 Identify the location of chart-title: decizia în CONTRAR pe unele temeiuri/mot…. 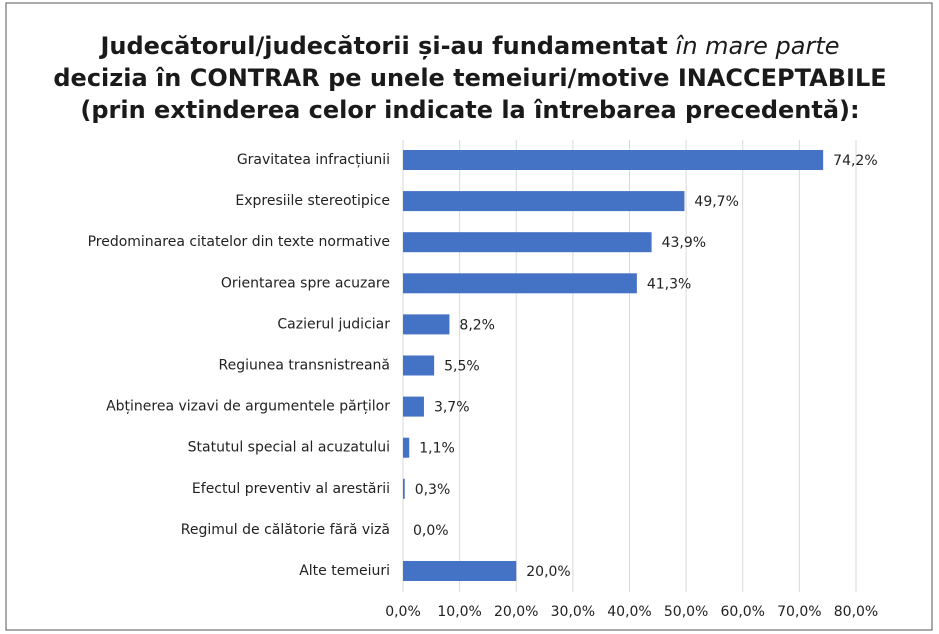
(469, 78).